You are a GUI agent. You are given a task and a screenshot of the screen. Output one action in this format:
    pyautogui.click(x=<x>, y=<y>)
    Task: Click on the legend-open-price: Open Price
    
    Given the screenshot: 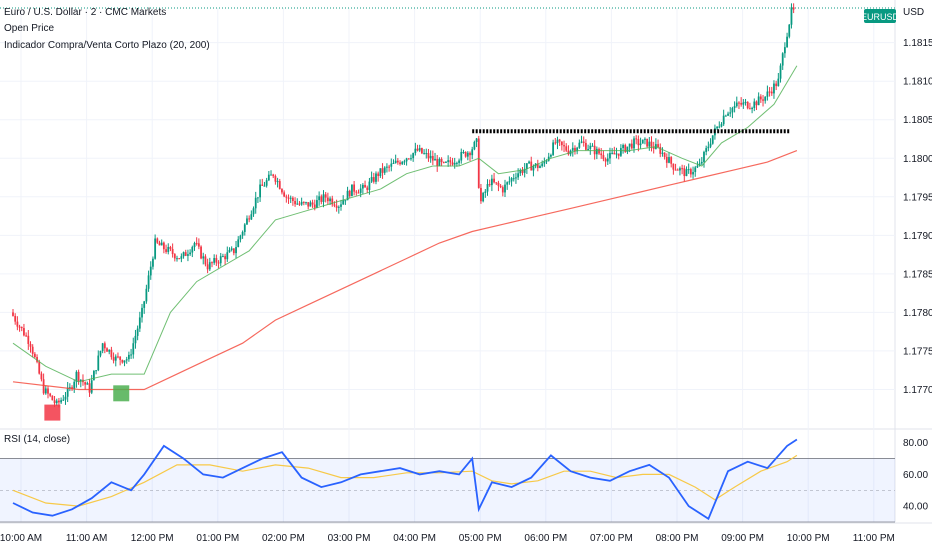 What is the action you would take?
    pyautogui.click(x=29, y=28)
    